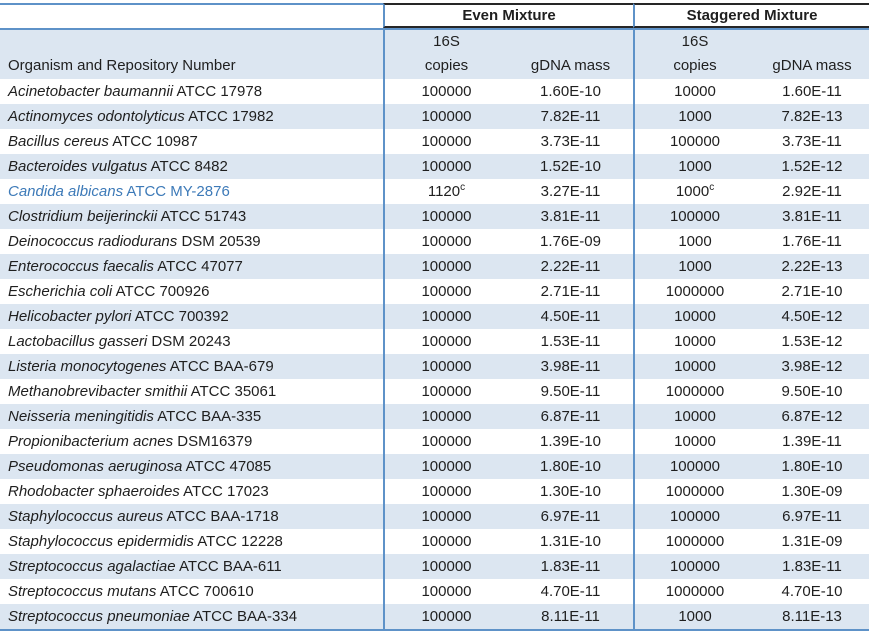 The height and width of the screenshot is (632, 869). I want to click on even-gdna-mass-value: 8.11E-11, so click(570, 617).